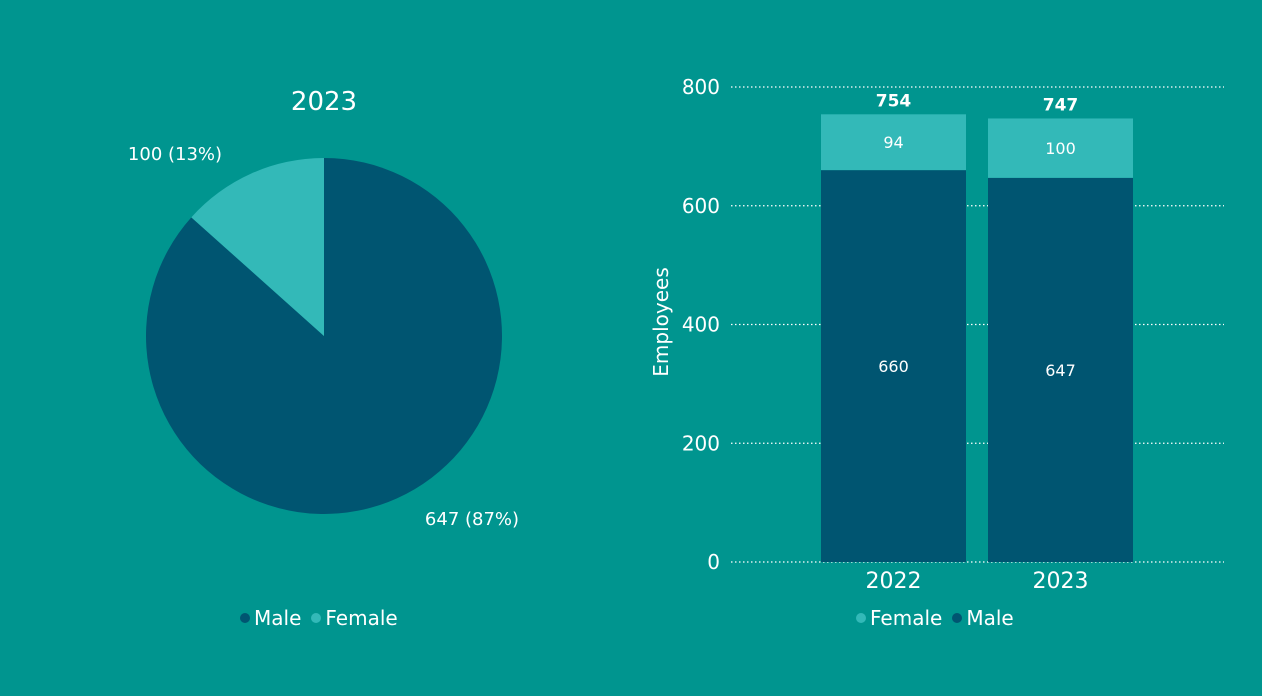 The image size is (1262, 696). What do you see at coordinates (701, 443) in the screenshot?
I see `y-tick-200: 200` at bounding box center [701, 443].